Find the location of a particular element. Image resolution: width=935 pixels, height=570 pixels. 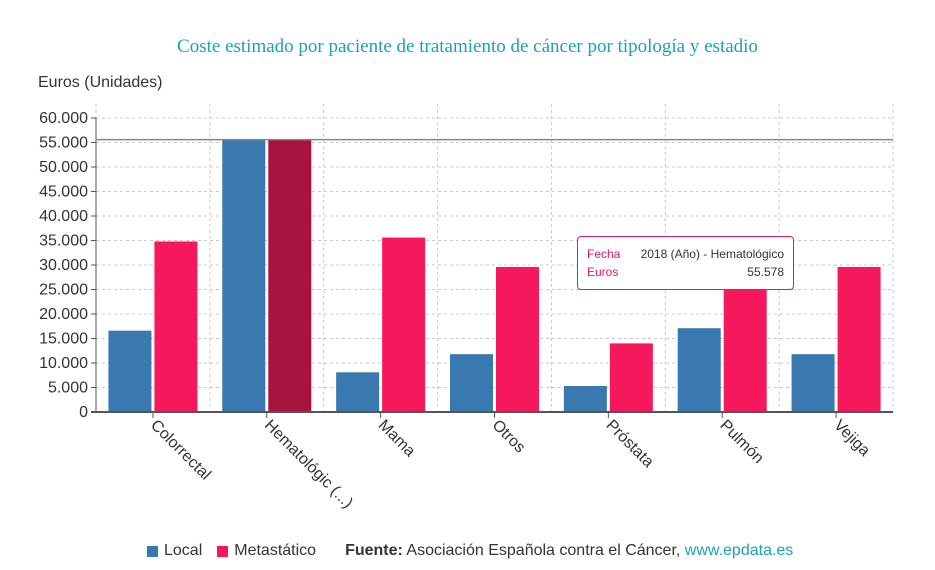

legend-item-local: Local is located at coordinates (174, 551).